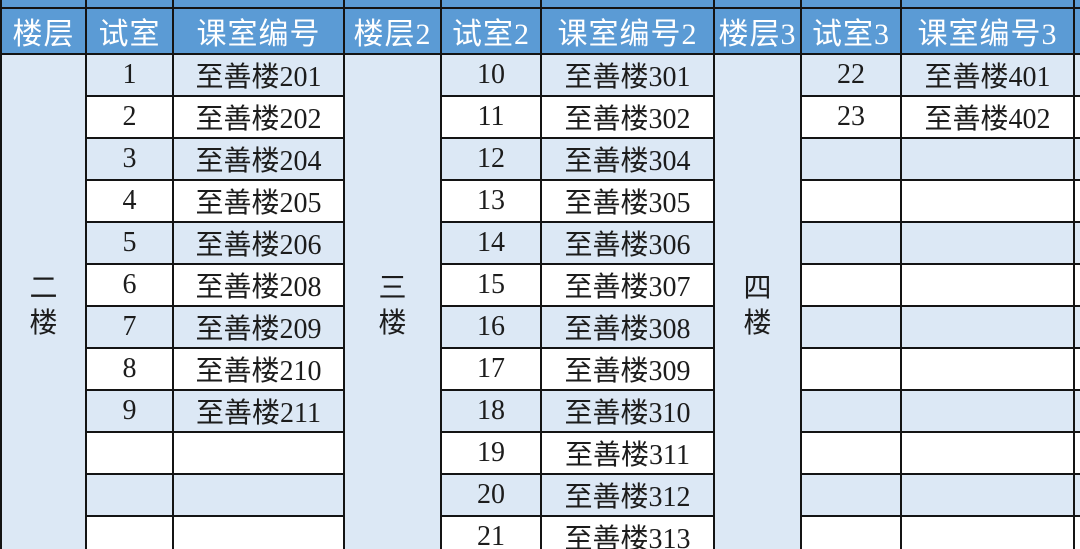  I want to click on table-row: 6 至善楼208 15 至善楼307, so click(540, 285).